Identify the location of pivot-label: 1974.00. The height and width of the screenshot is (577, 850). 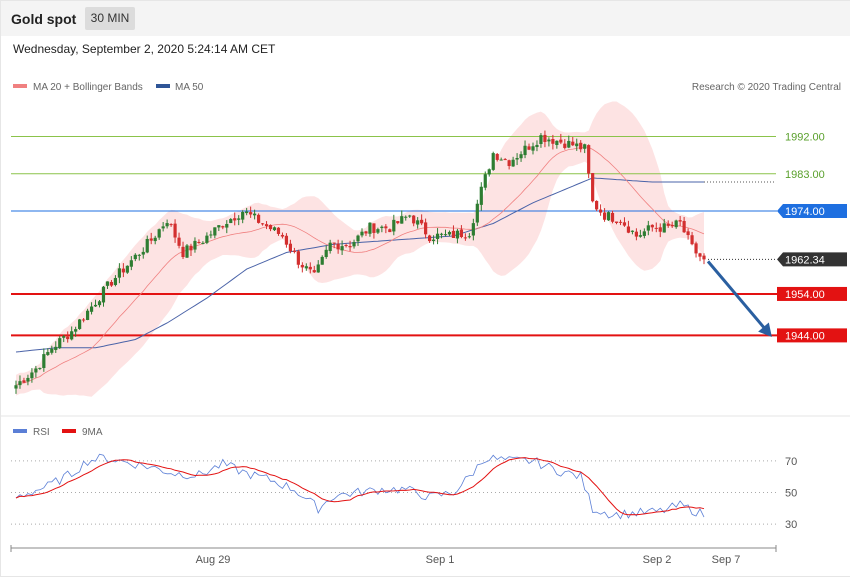
(805, 212).